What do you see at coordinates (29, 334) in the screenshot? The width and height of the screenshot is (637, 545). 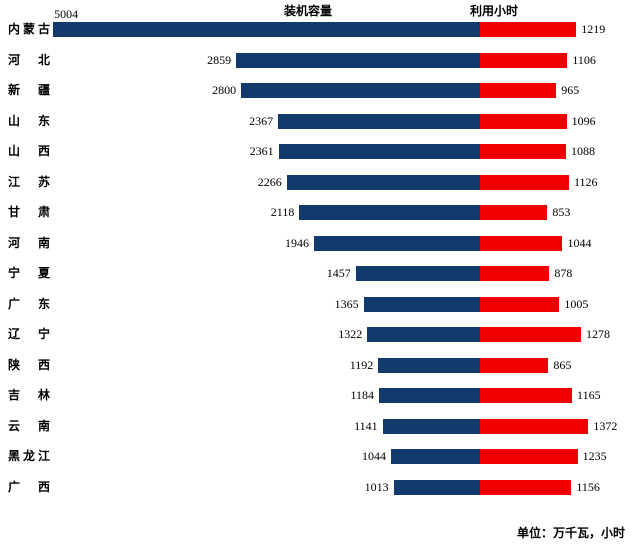 I see `category-label: 辽宁` at bounding box center [29, 334].